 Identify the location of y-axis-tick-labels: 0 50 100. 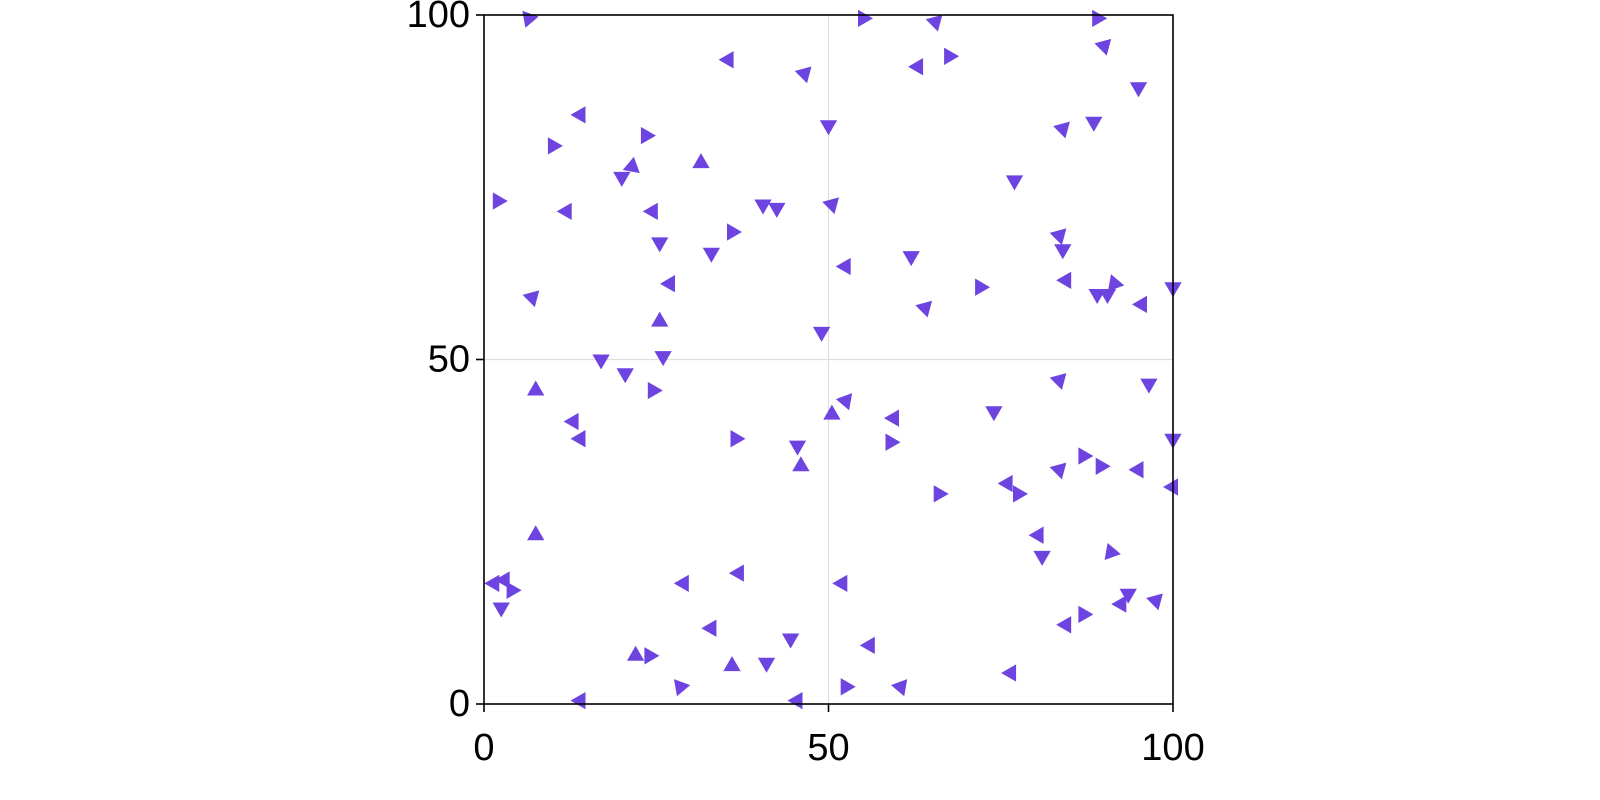
(438, 362).